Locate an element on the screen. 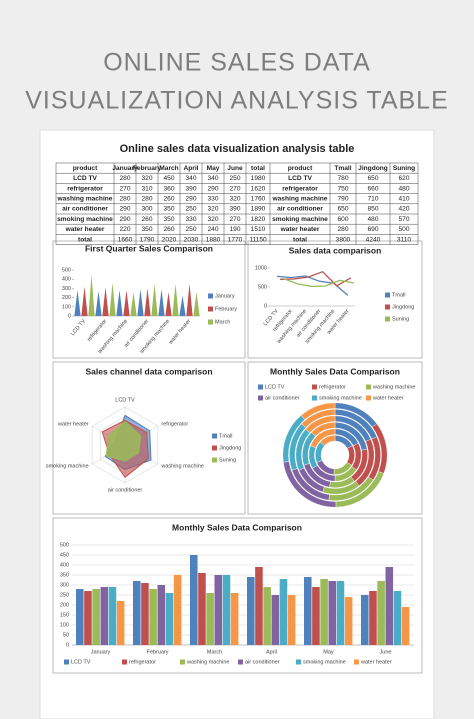 Image resolution: width=474 pixels, height=719 pixels. table-cell: 260 is located at coordinates (168, 198).